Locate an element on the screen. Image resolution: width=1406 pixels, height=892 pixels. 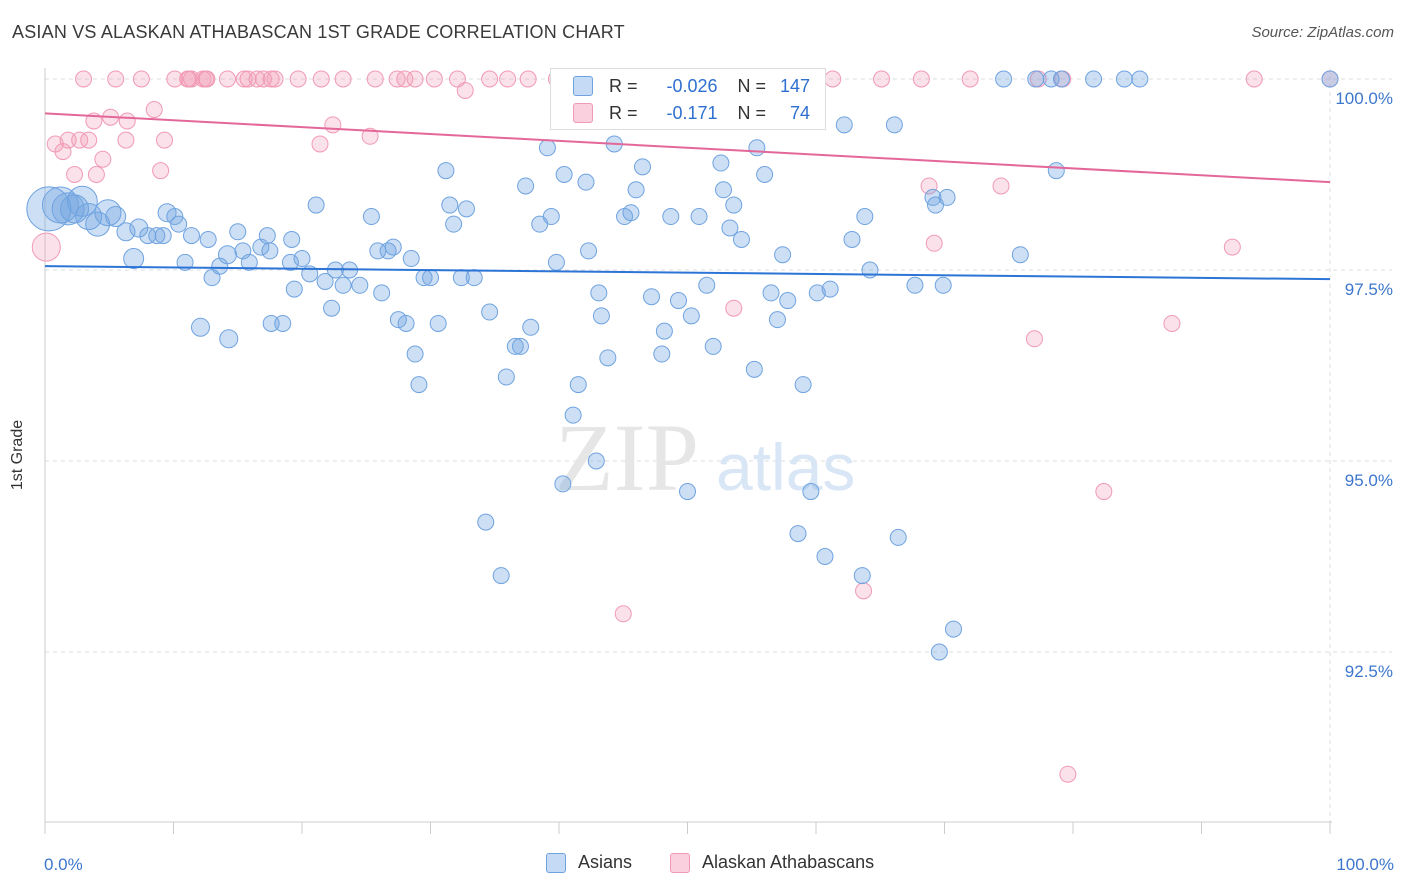
y-tick-label: 95.0% is located at coordinates (1369, 480).